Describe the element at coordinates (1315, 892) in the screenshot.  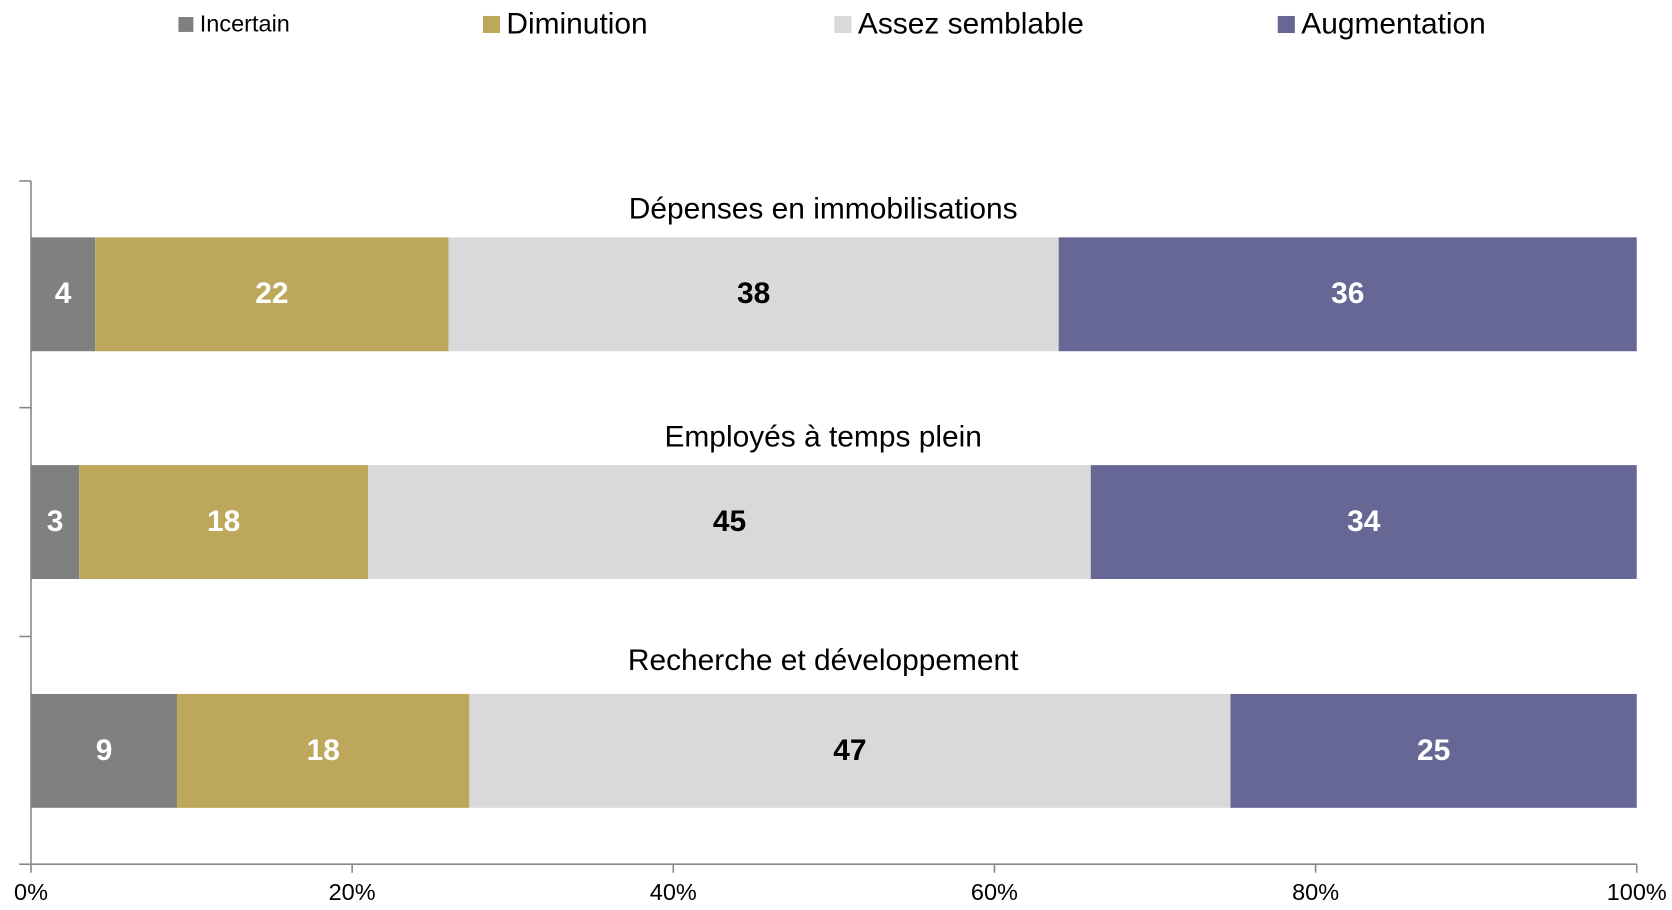
I see `x-tick-label: 80%` at that location.